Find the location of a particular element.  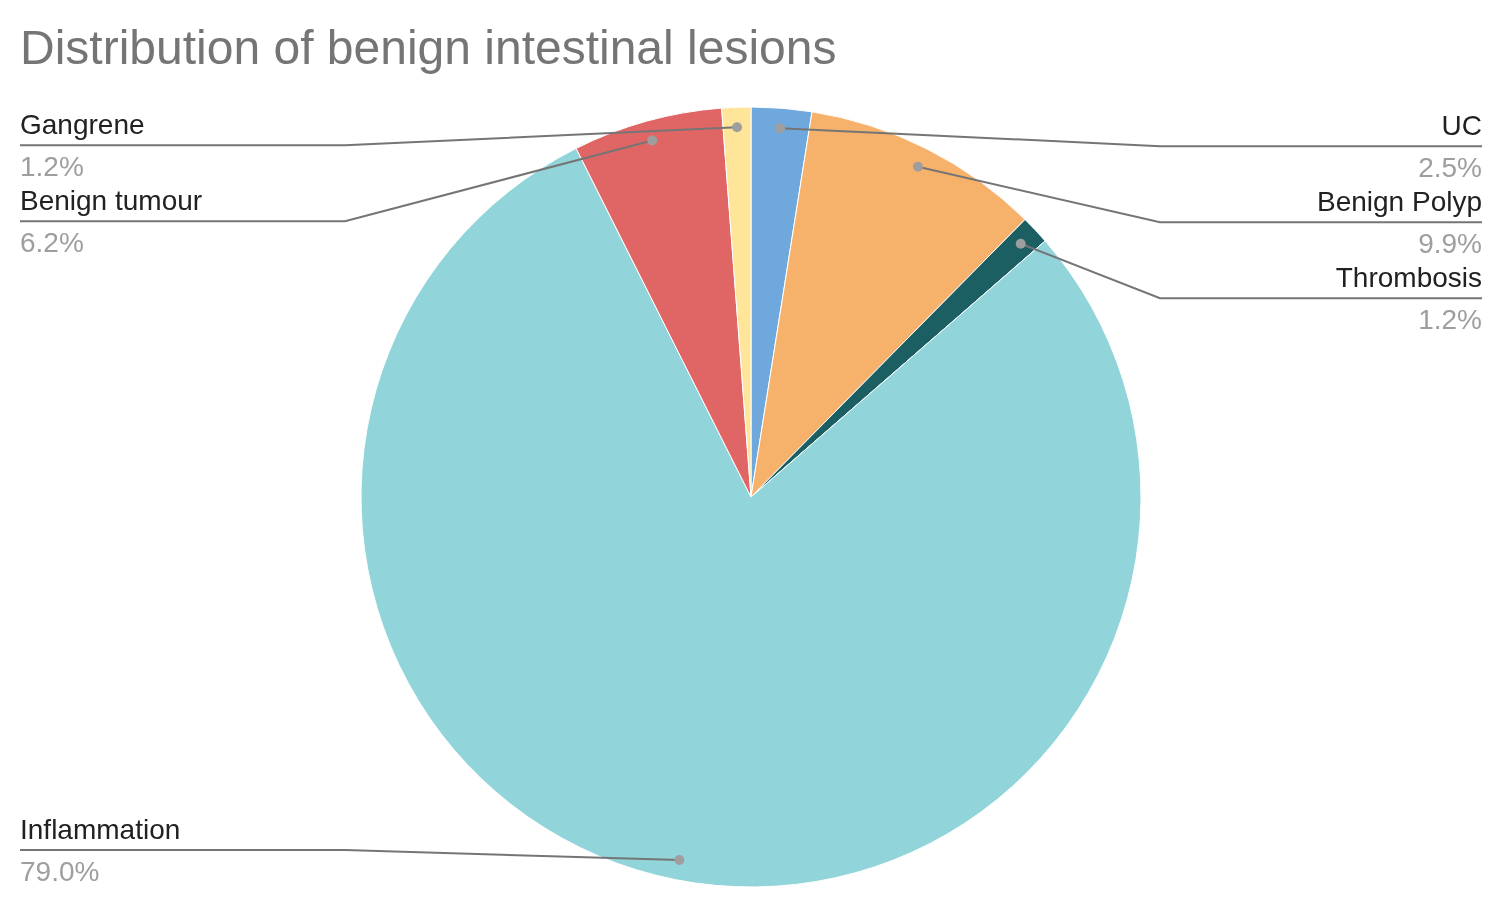

slice-label: UC is located at coordinates (1461, 126).